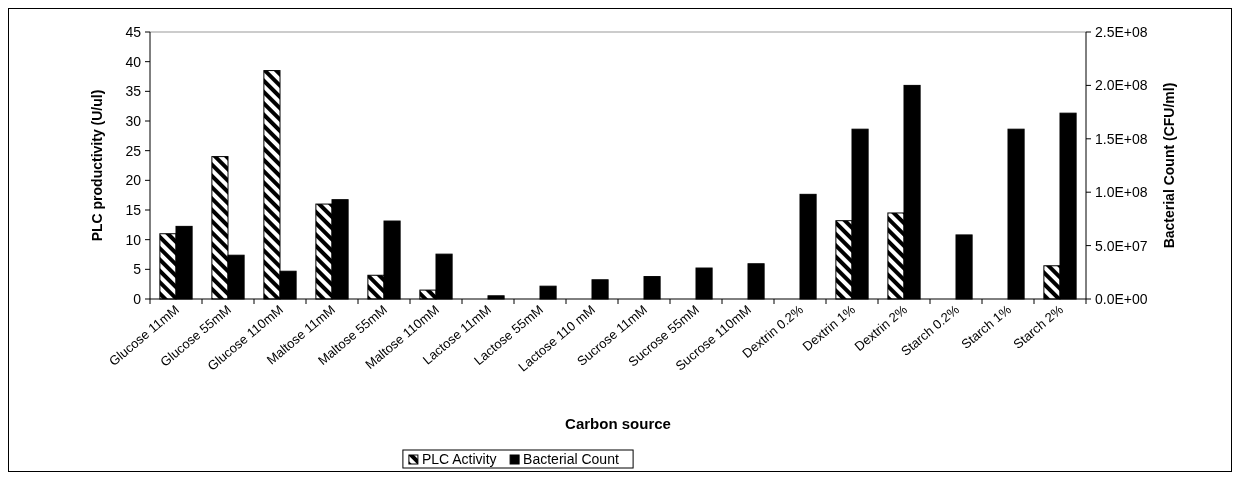 The height and width of the screenshot is (480, 1240). What do you see at coordinates (97, 165) in the screenshot?
I see `y-axis-title: PLC productivity (U/ul)` at bounding box center [97, 165].